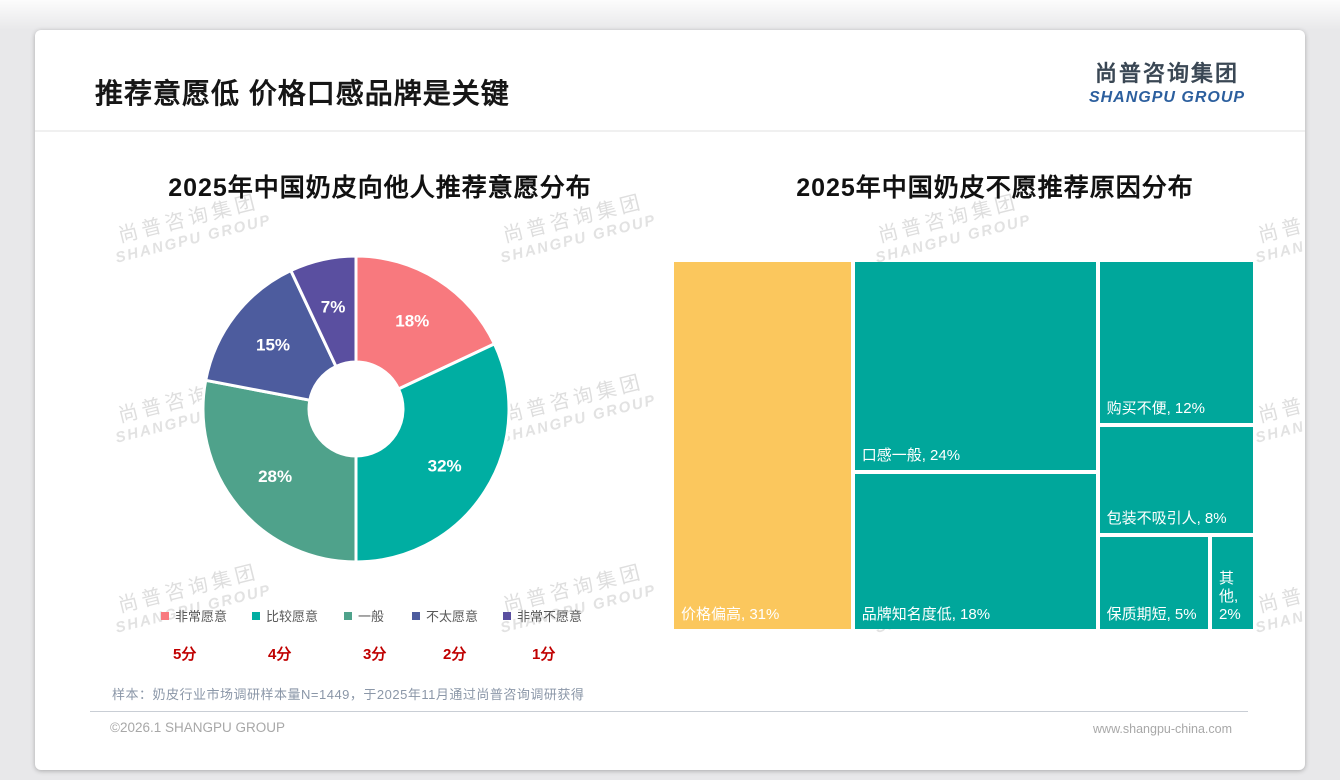  Describe the element at coordinates (371, 616) in the screenshot. I see `legend-label: 一般` at that location.